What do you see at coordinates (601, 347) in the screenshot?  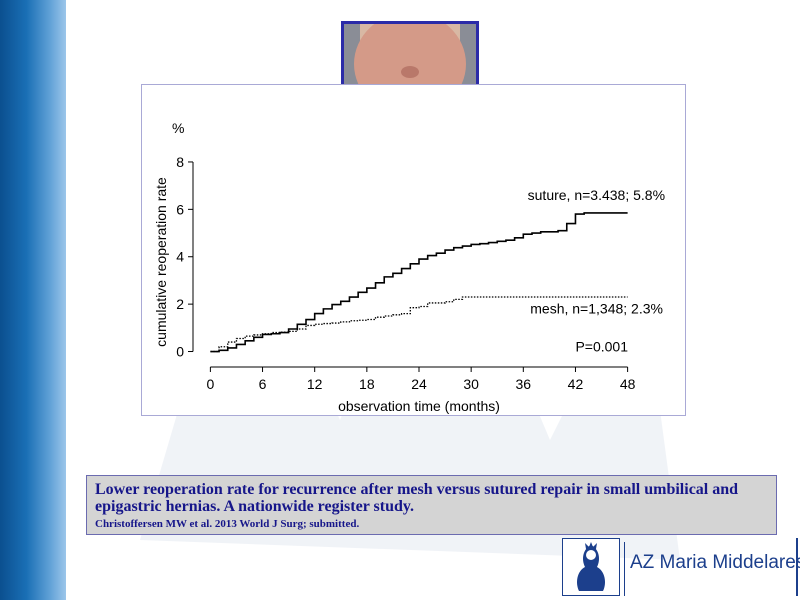 I see `p-value-annotation: P=0.001` at bounding box center [601, 347].